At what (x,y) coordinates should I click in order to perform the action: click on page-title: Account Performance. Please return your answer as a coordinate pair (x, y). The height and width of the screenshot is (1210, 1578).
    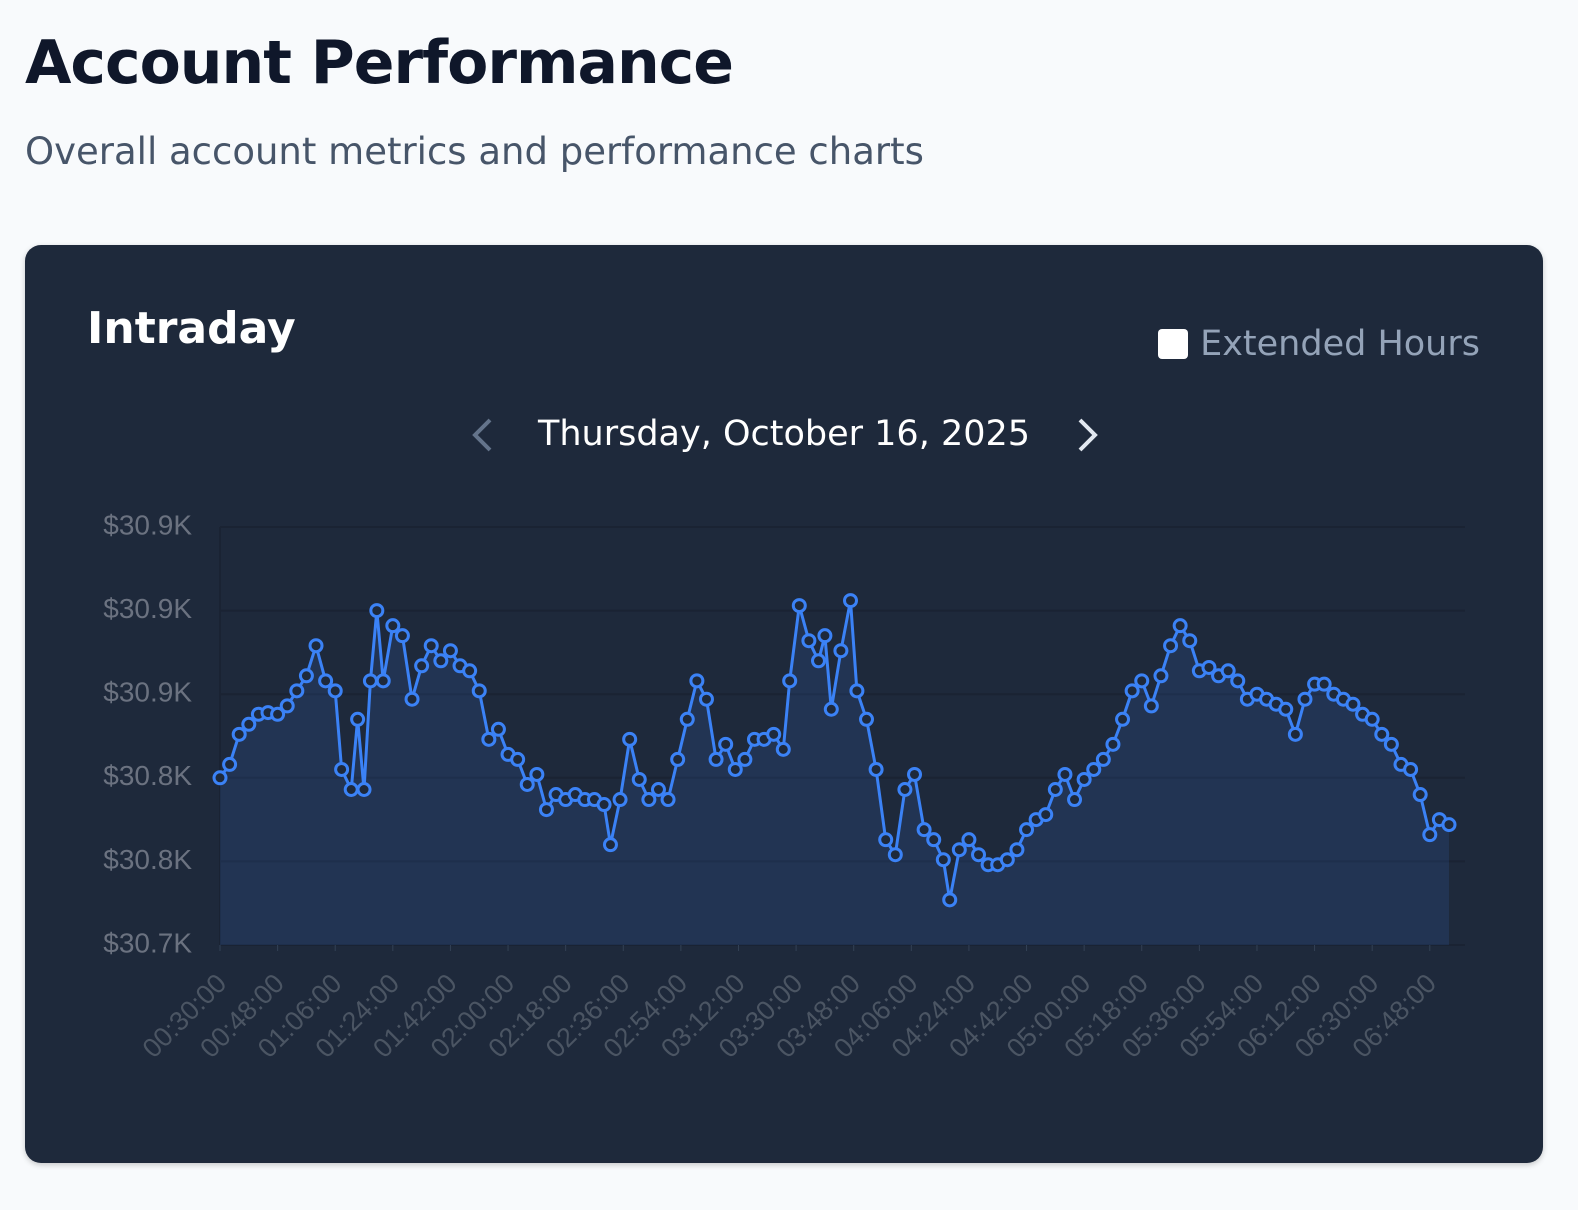
    Looking at the image, I should click on (379, 63).